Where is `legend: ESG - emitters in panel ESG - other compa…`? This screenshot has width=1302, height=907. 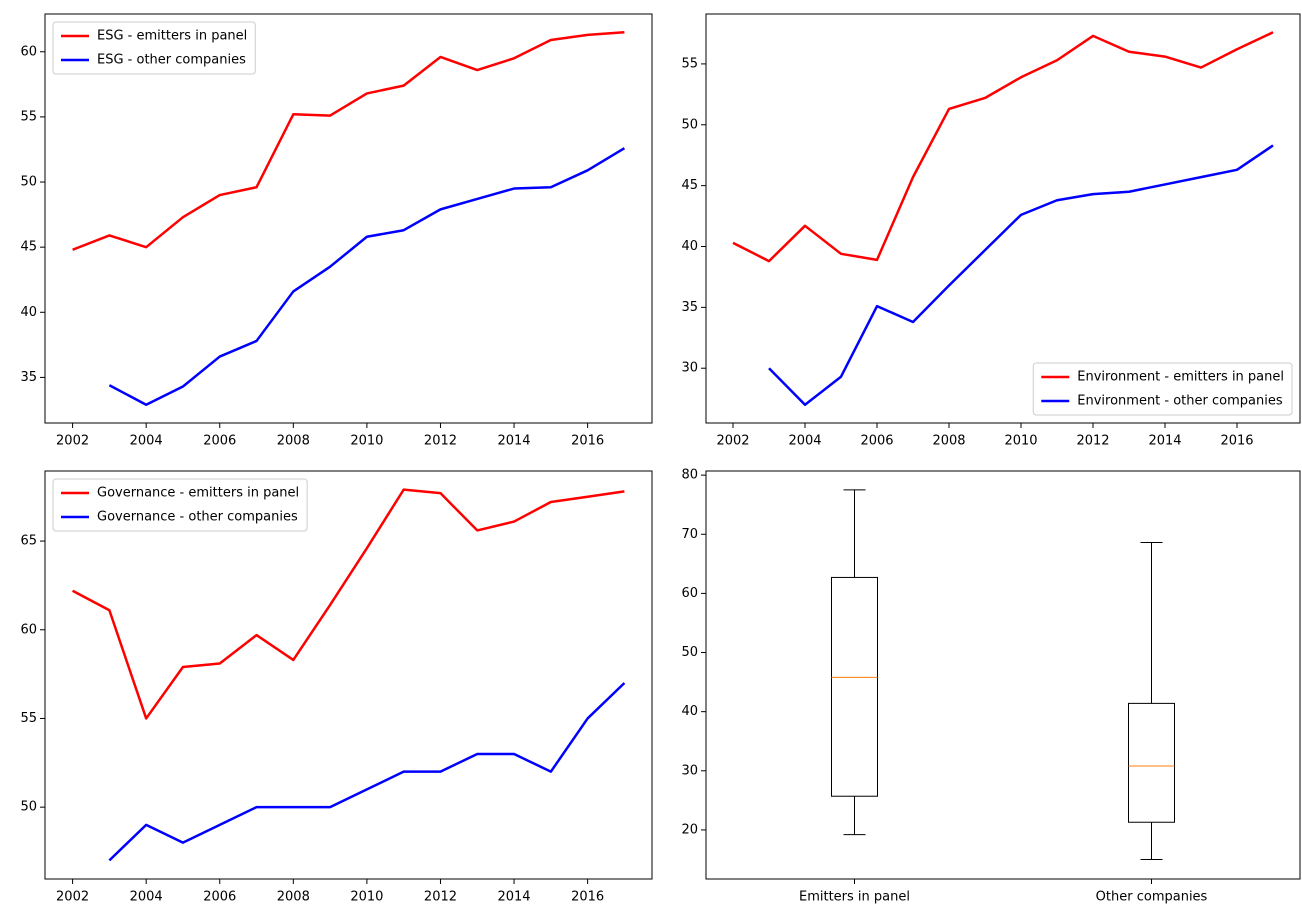
legend: ESG - emitters in panel ESG - other compa… is located at coordinates (154, 48).